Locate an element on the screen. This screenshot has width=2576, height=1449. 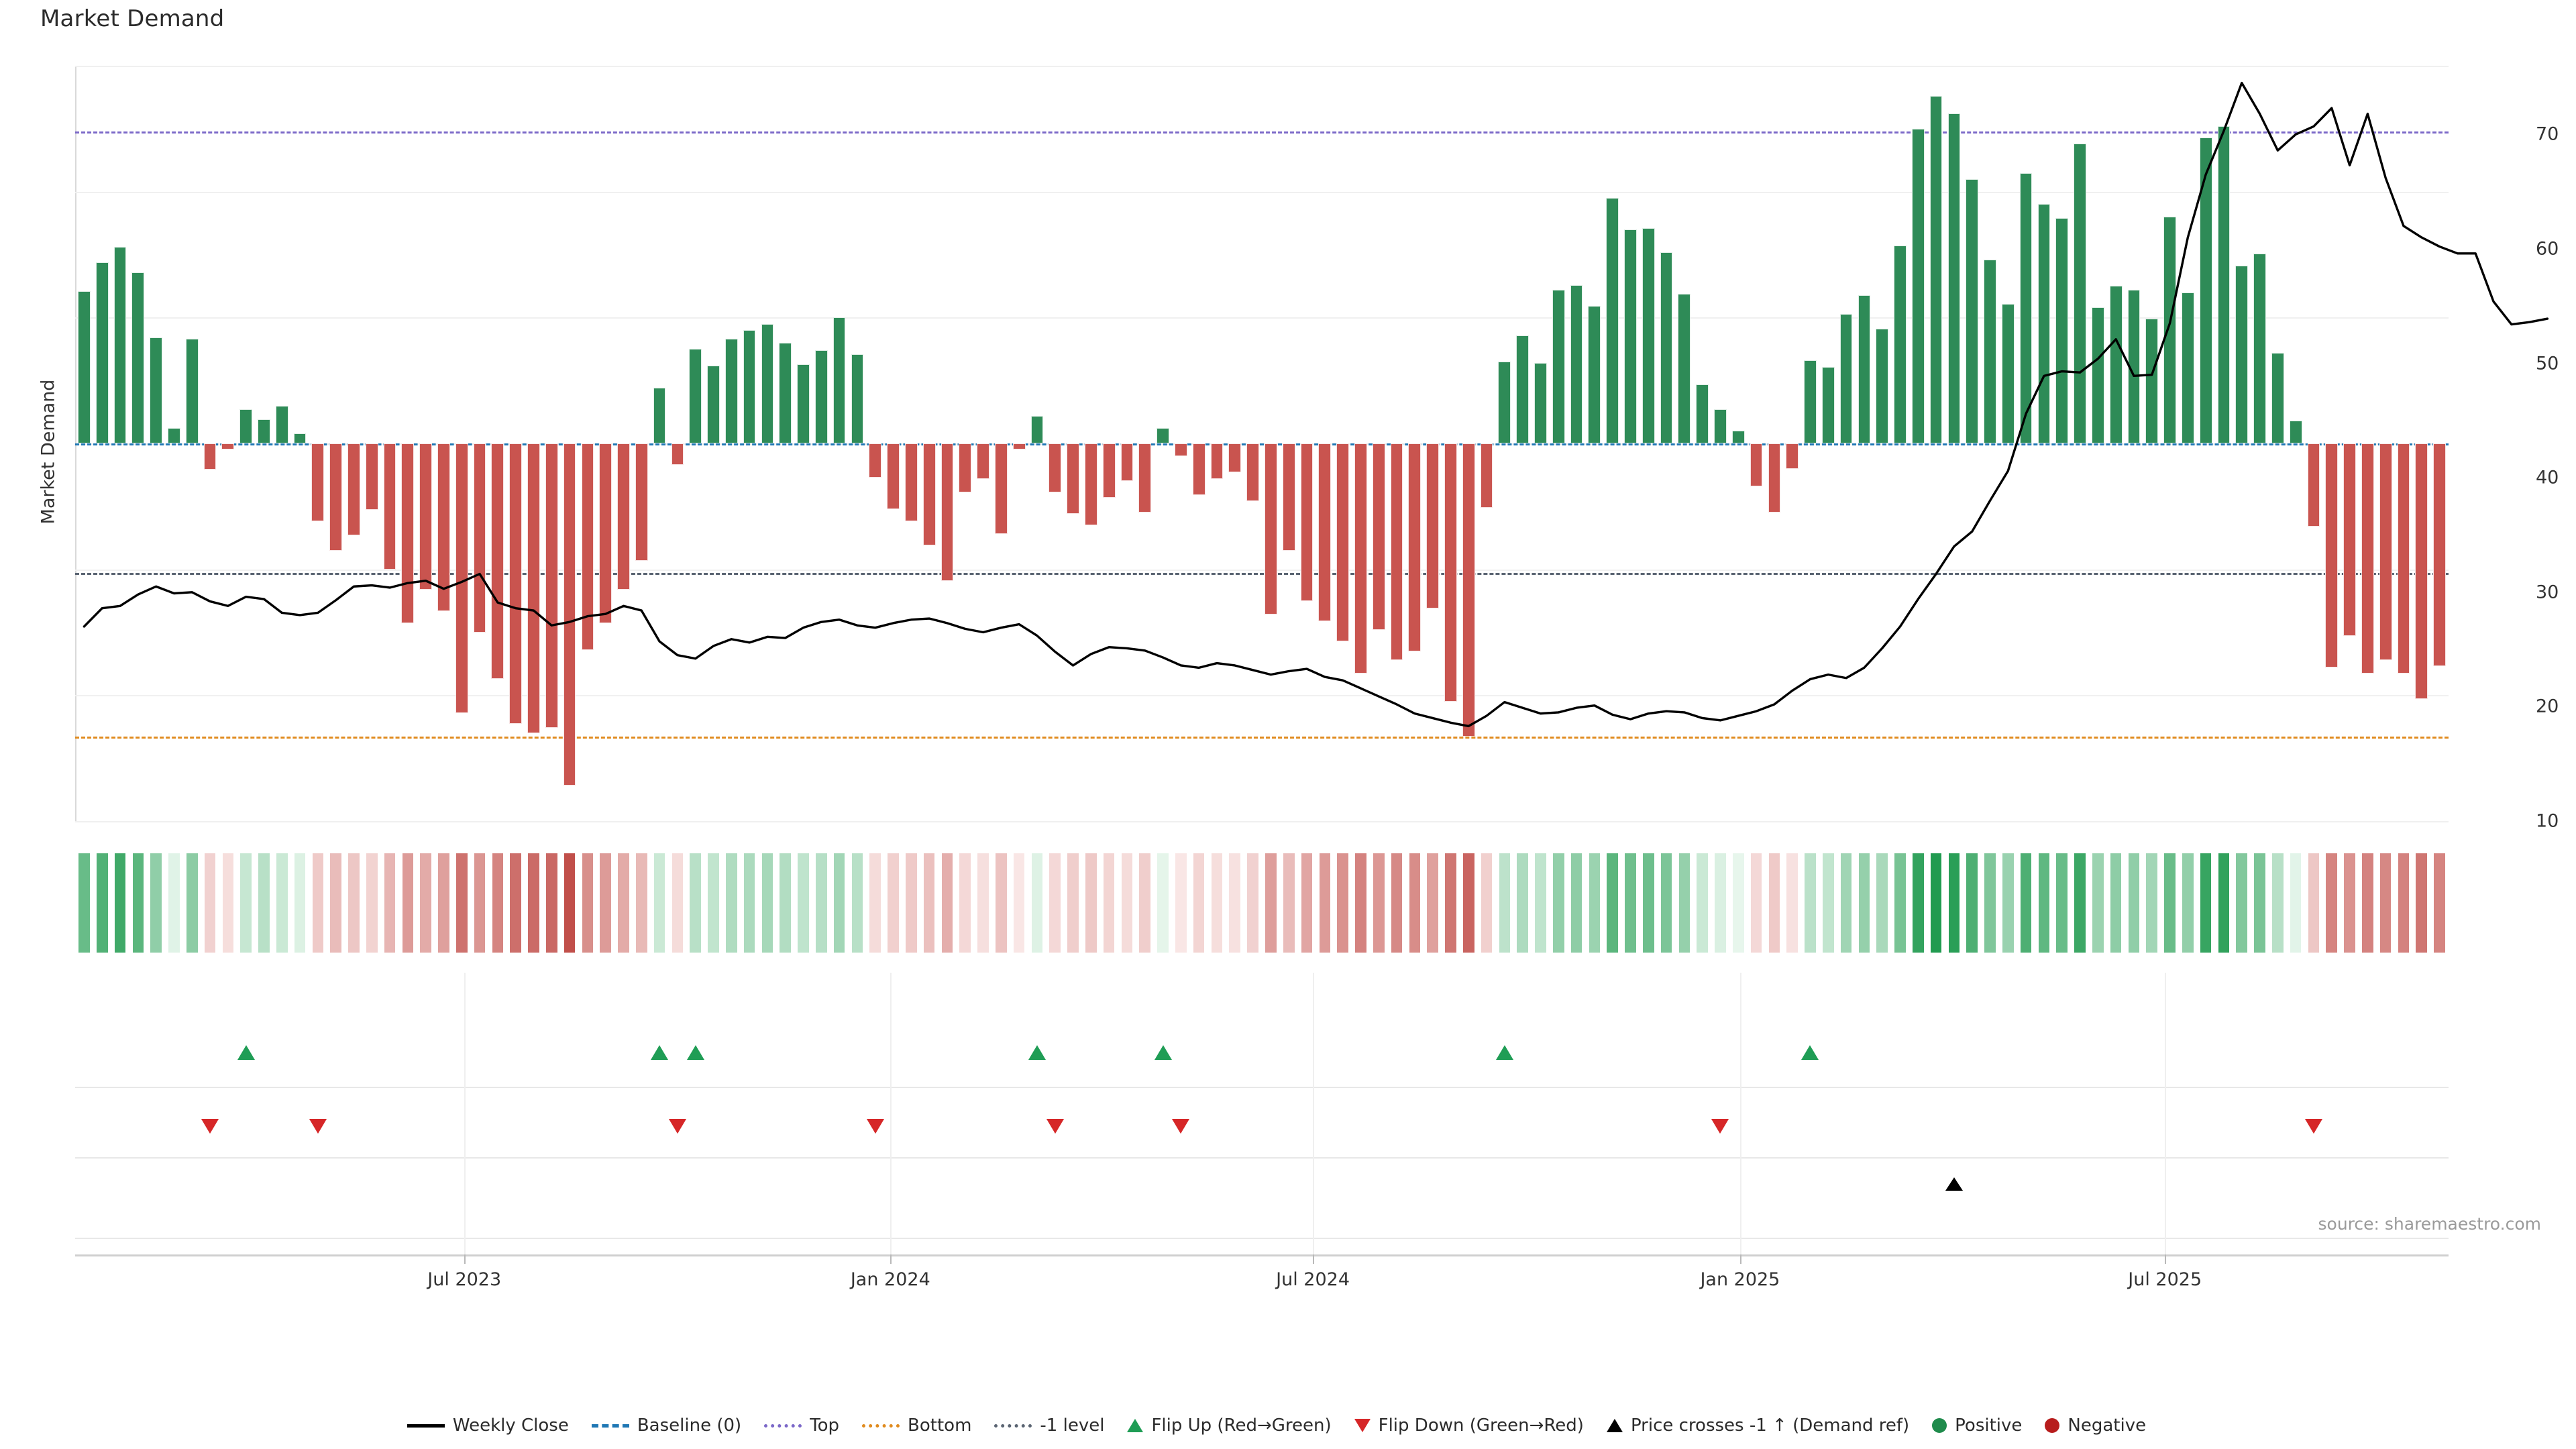
legend-item: Baseline (0) is located at coordinates (666, 1425).